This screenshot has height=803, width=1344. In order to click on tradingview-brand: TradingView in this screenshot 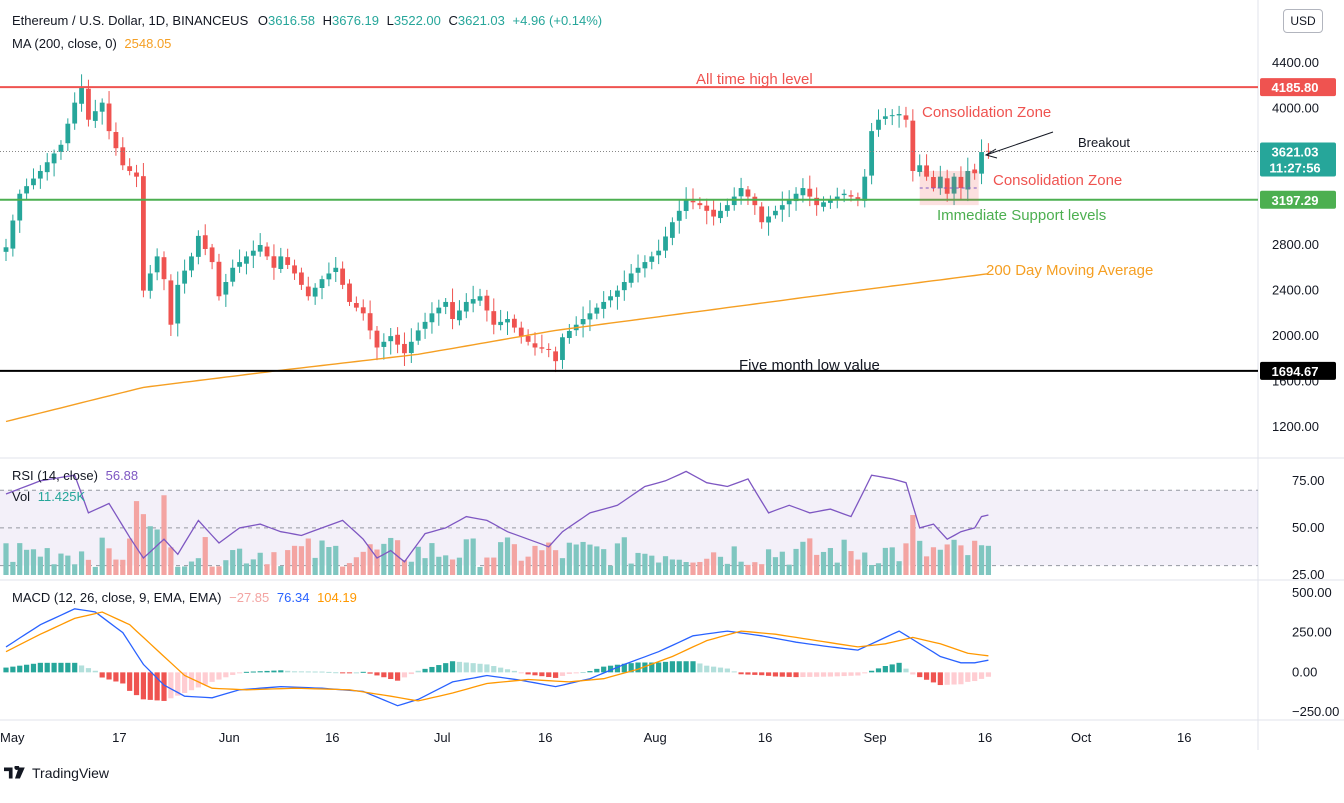, I will do `click(56, 773)`.